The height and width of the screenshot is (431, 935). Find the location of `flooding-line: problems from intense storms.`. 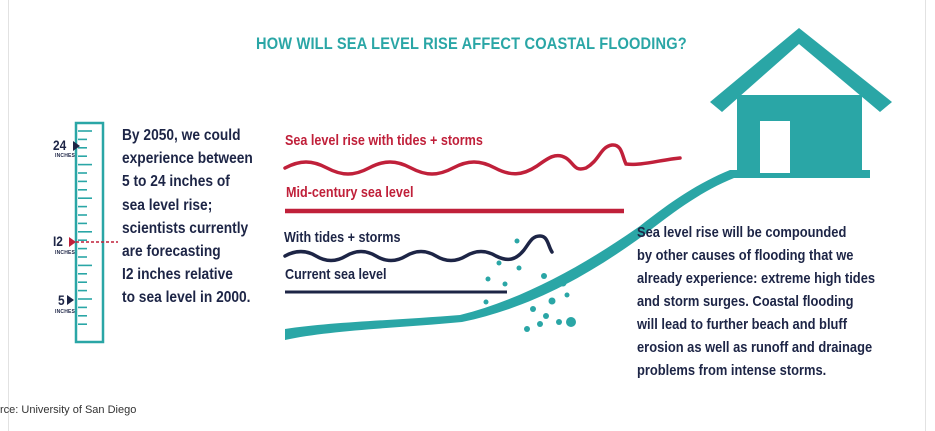

flooding-line: problems from intense storms. is located at coordinates (732, 370).